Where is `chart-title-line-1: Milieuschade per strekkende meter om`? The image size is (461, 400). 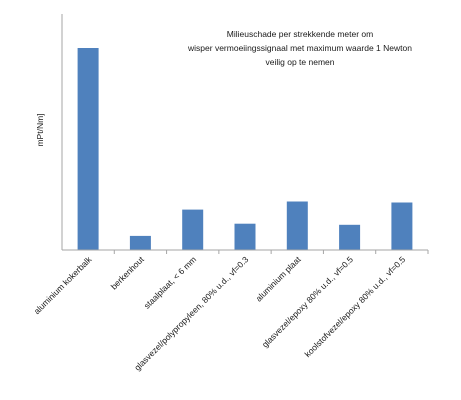
chart-title-line-1: Milieuschade per strekkende meter om is located at coordinates (300, 34).